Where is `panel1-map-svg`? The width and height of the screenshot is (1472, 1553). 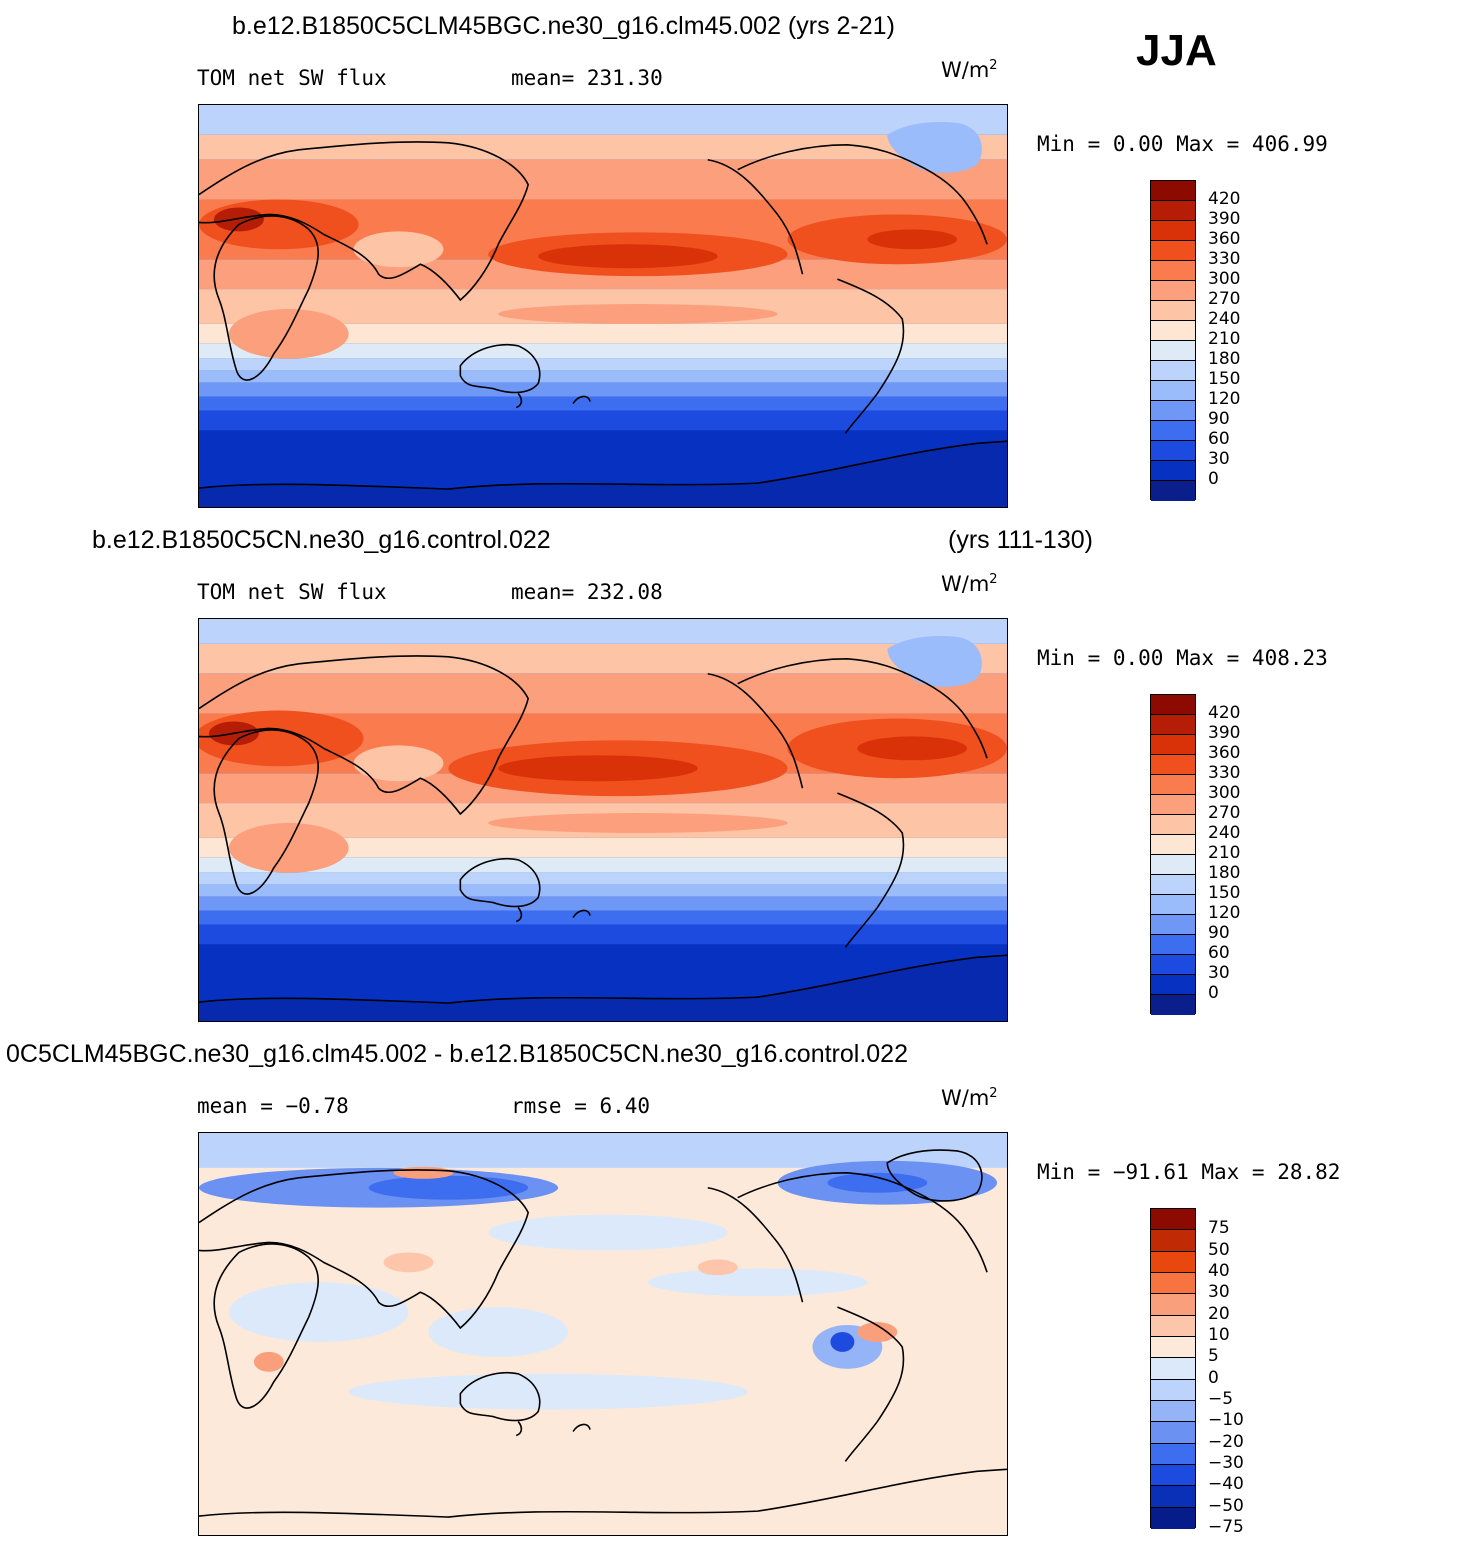
panel1-map-svg is located at coordinates (603, 306).